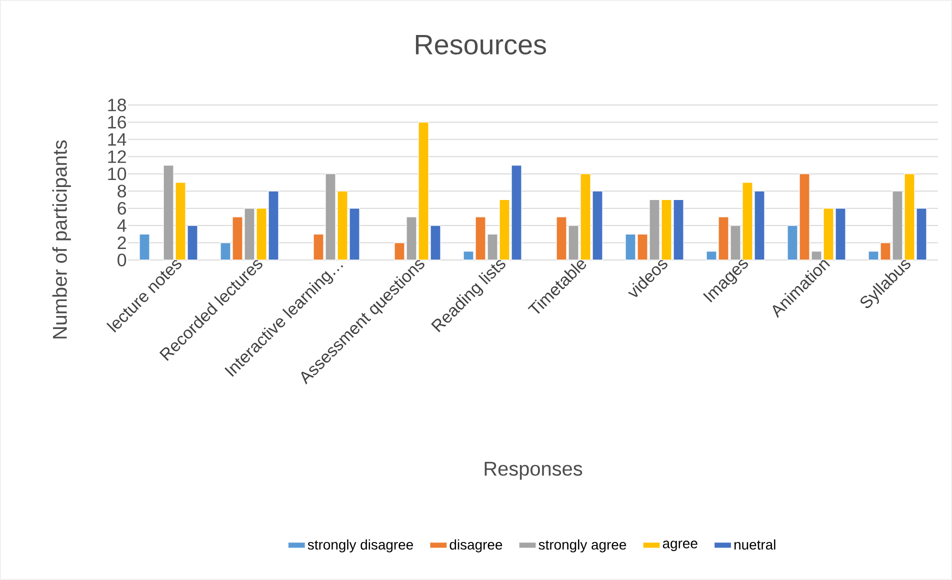 This screenshot has width=952, height=580. Describe the element at coordinates (117, 139) in the screenshot. I see `y-tick-label: 14` at that location.